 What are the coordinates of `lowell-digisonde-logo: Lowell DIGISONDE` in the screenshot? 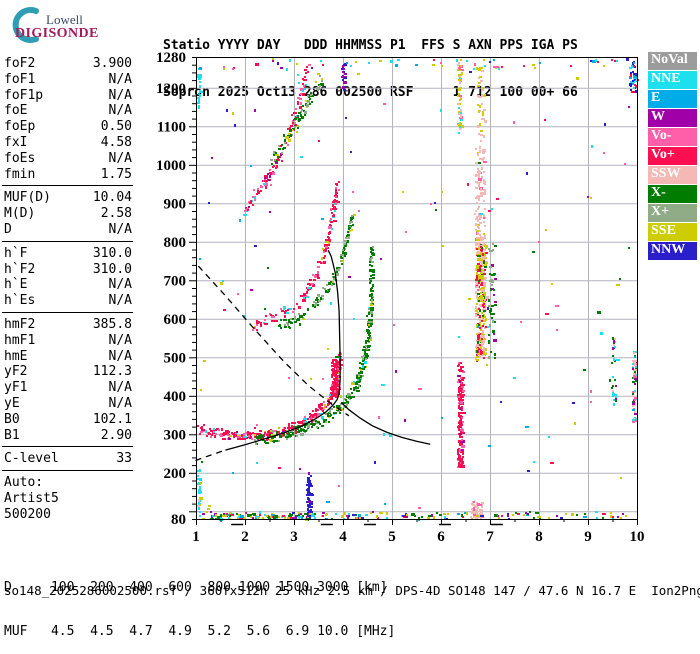 It's located at (81, 26).